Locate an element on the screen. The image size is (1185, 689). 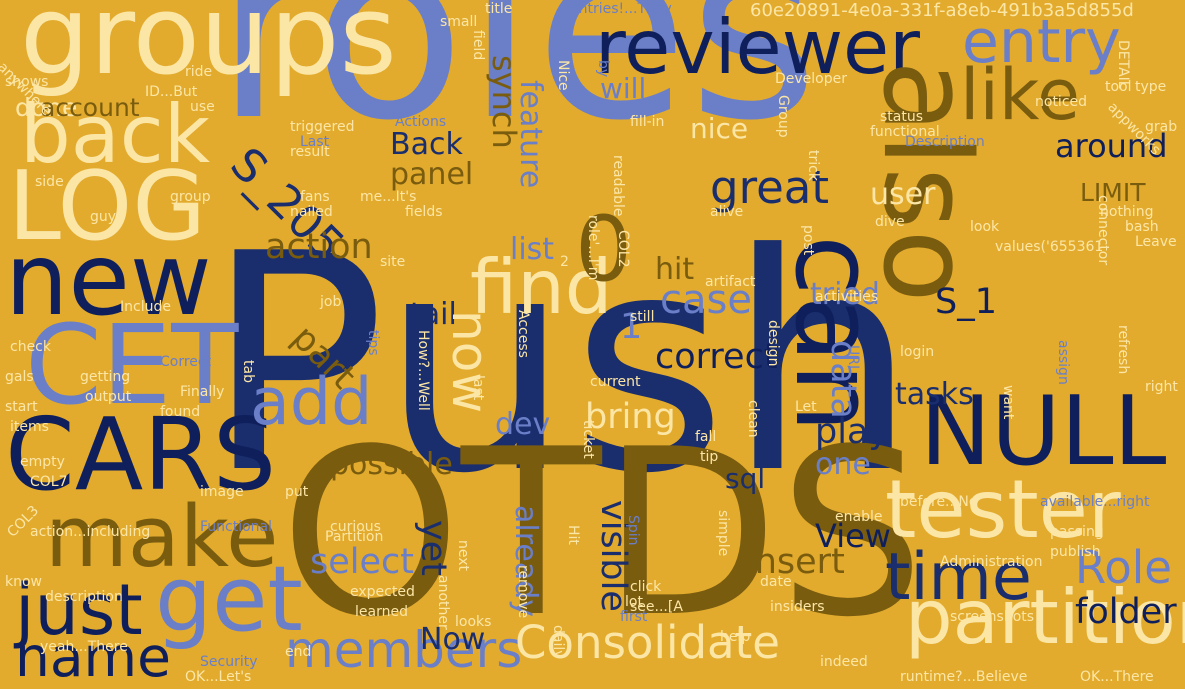
word-43: action is located at coordinates (319, 247).